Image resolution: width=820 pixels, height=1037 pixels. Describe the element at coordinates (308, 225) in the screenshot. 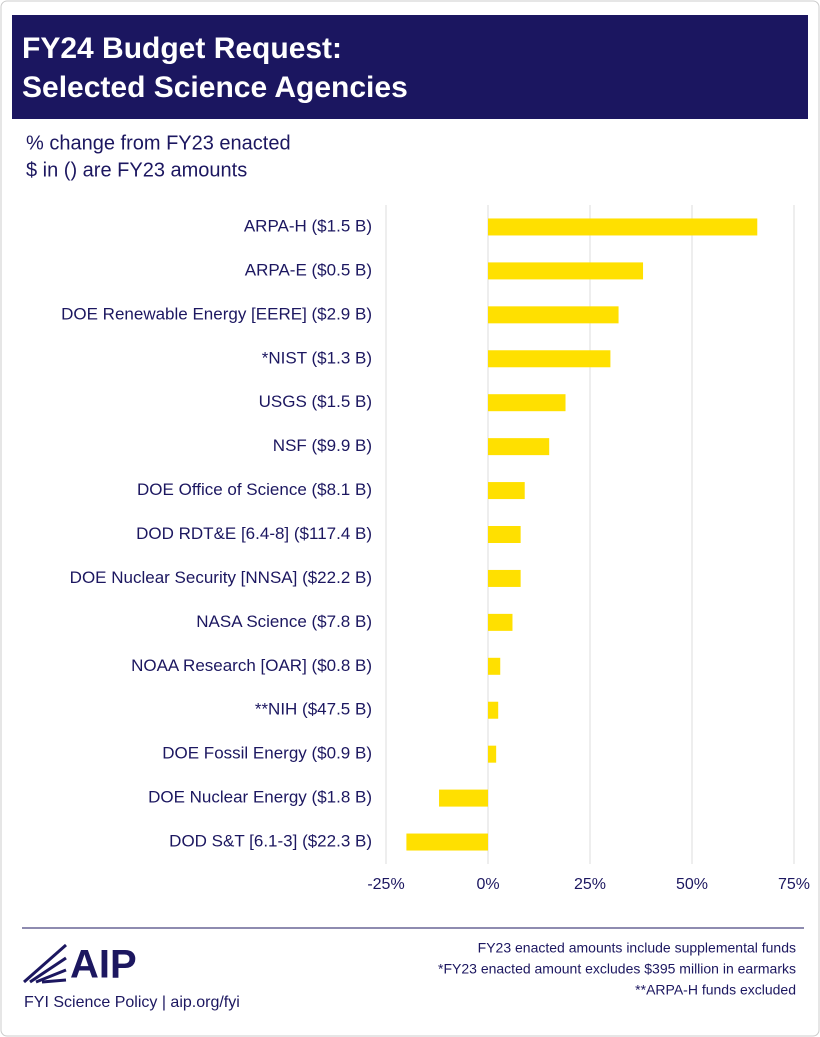

I see `y-tick-label: ARPA-H ($1.5 B)` at that location.